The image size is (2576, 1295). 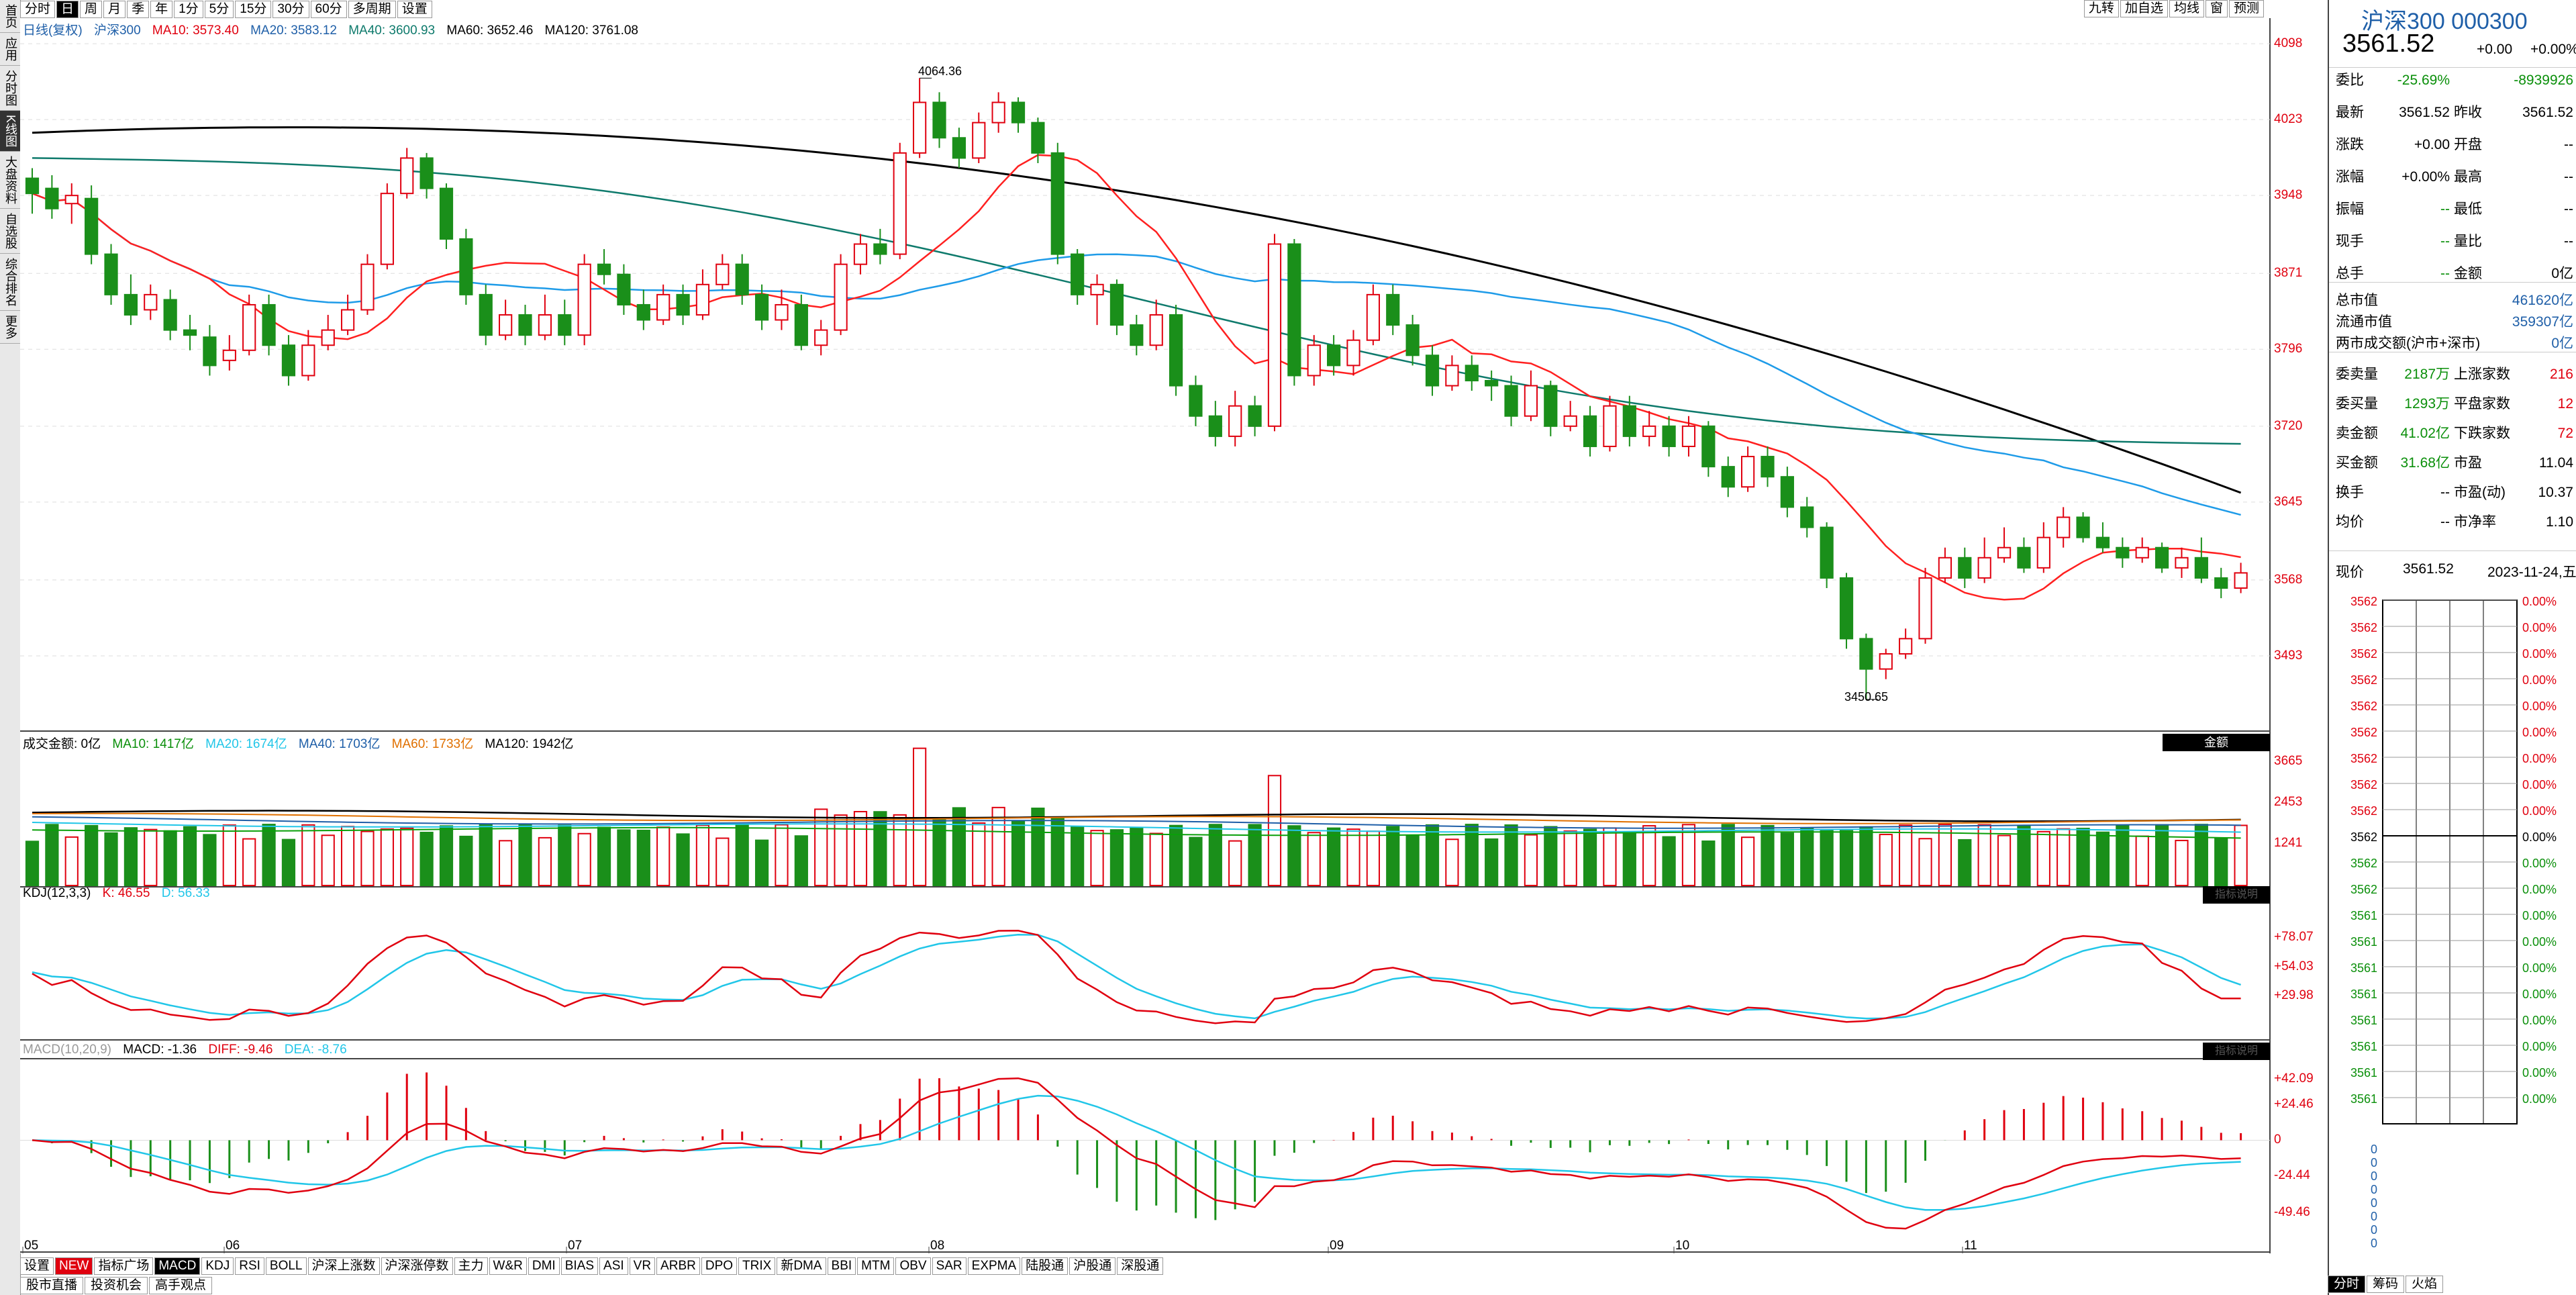 What do you see at coordinates (2101, 8) in the screenshot?
I see `right-tool-0: 九转` at bounding box center [2101, 8].